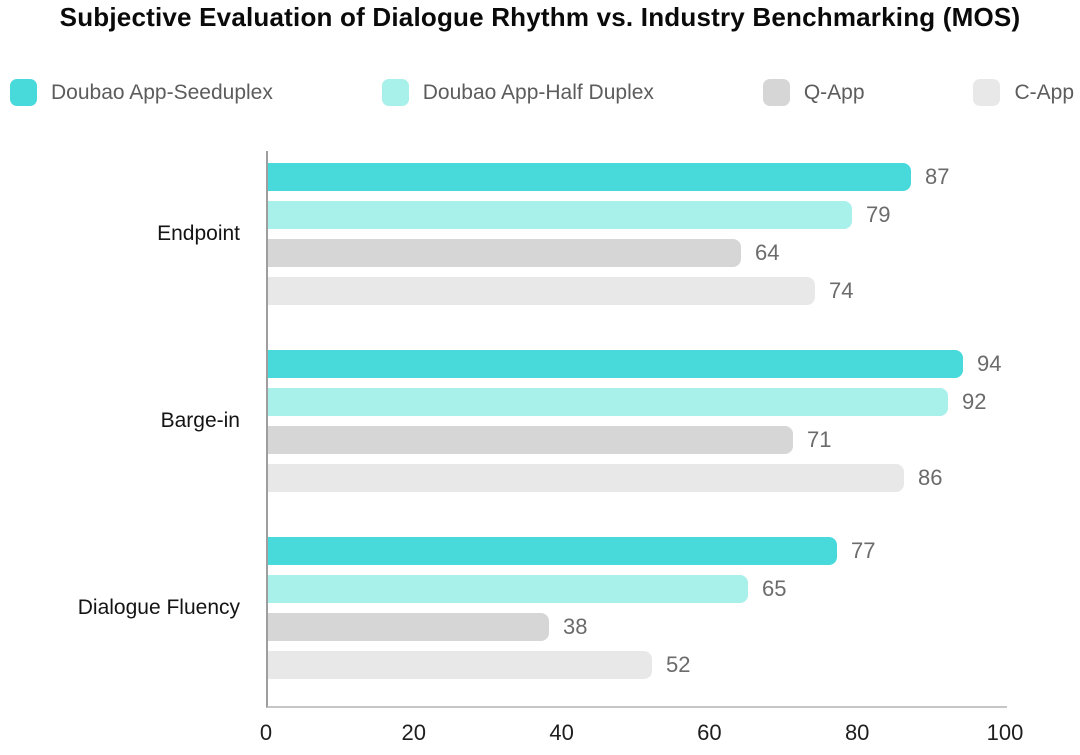  I want to click on x-axis-tick-label: 80, so click(857, 732).